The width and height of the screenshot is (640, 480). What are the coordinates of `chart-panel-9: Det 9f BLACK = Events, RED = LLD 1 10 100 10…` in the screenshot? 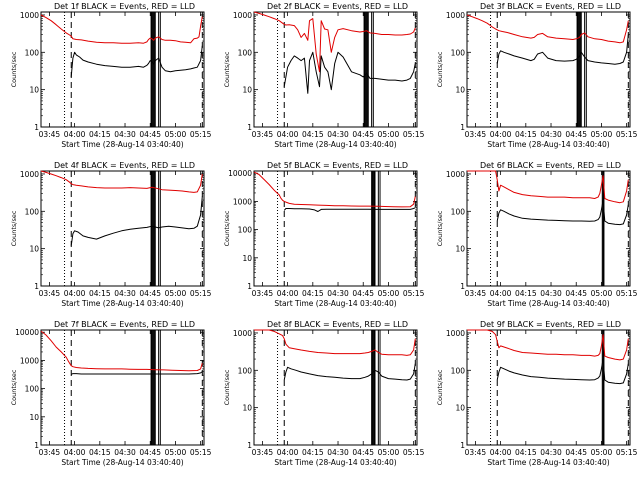 It's located at (537, 393).